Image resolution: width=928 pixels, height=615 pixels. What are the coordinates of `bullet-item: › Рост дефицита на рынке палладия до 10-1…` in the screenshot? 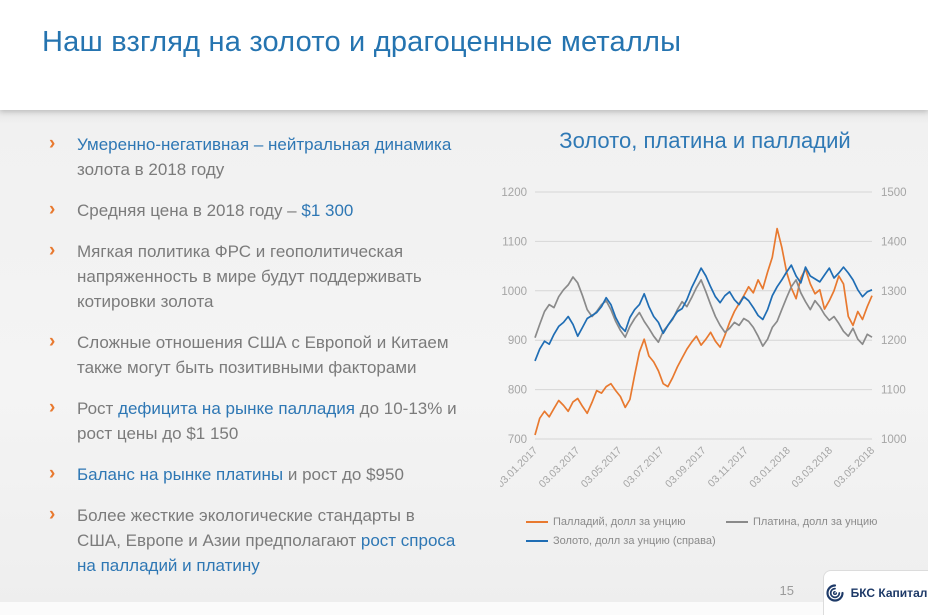 It's located at (255, 421).